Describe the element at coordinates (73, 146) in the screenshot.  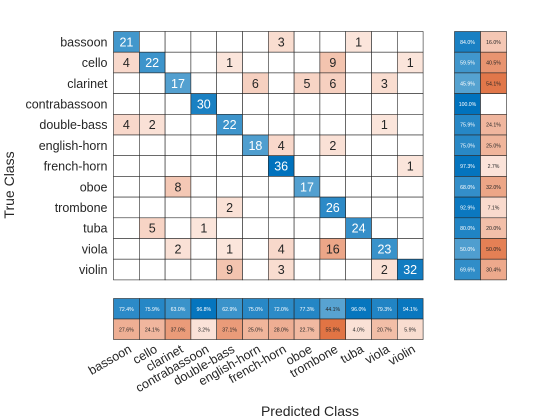
I see `row-tick-label: english-horn` at that location.